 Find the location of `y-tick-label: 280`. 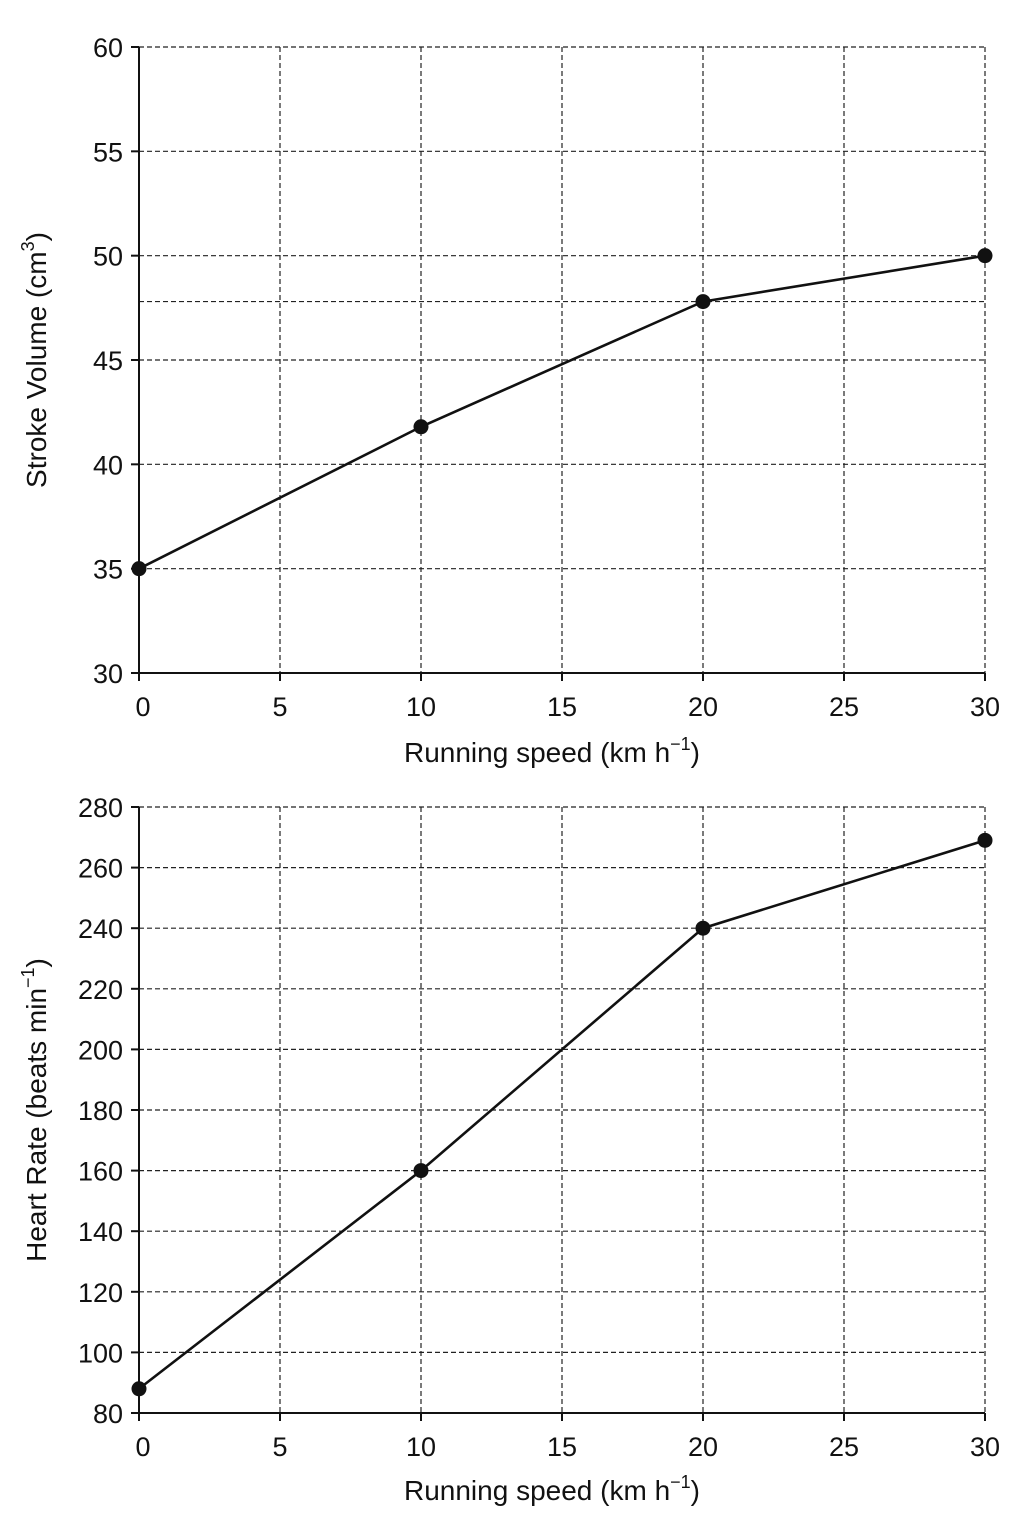

y-tick-label: 280 is located at coordinates (100, 808).